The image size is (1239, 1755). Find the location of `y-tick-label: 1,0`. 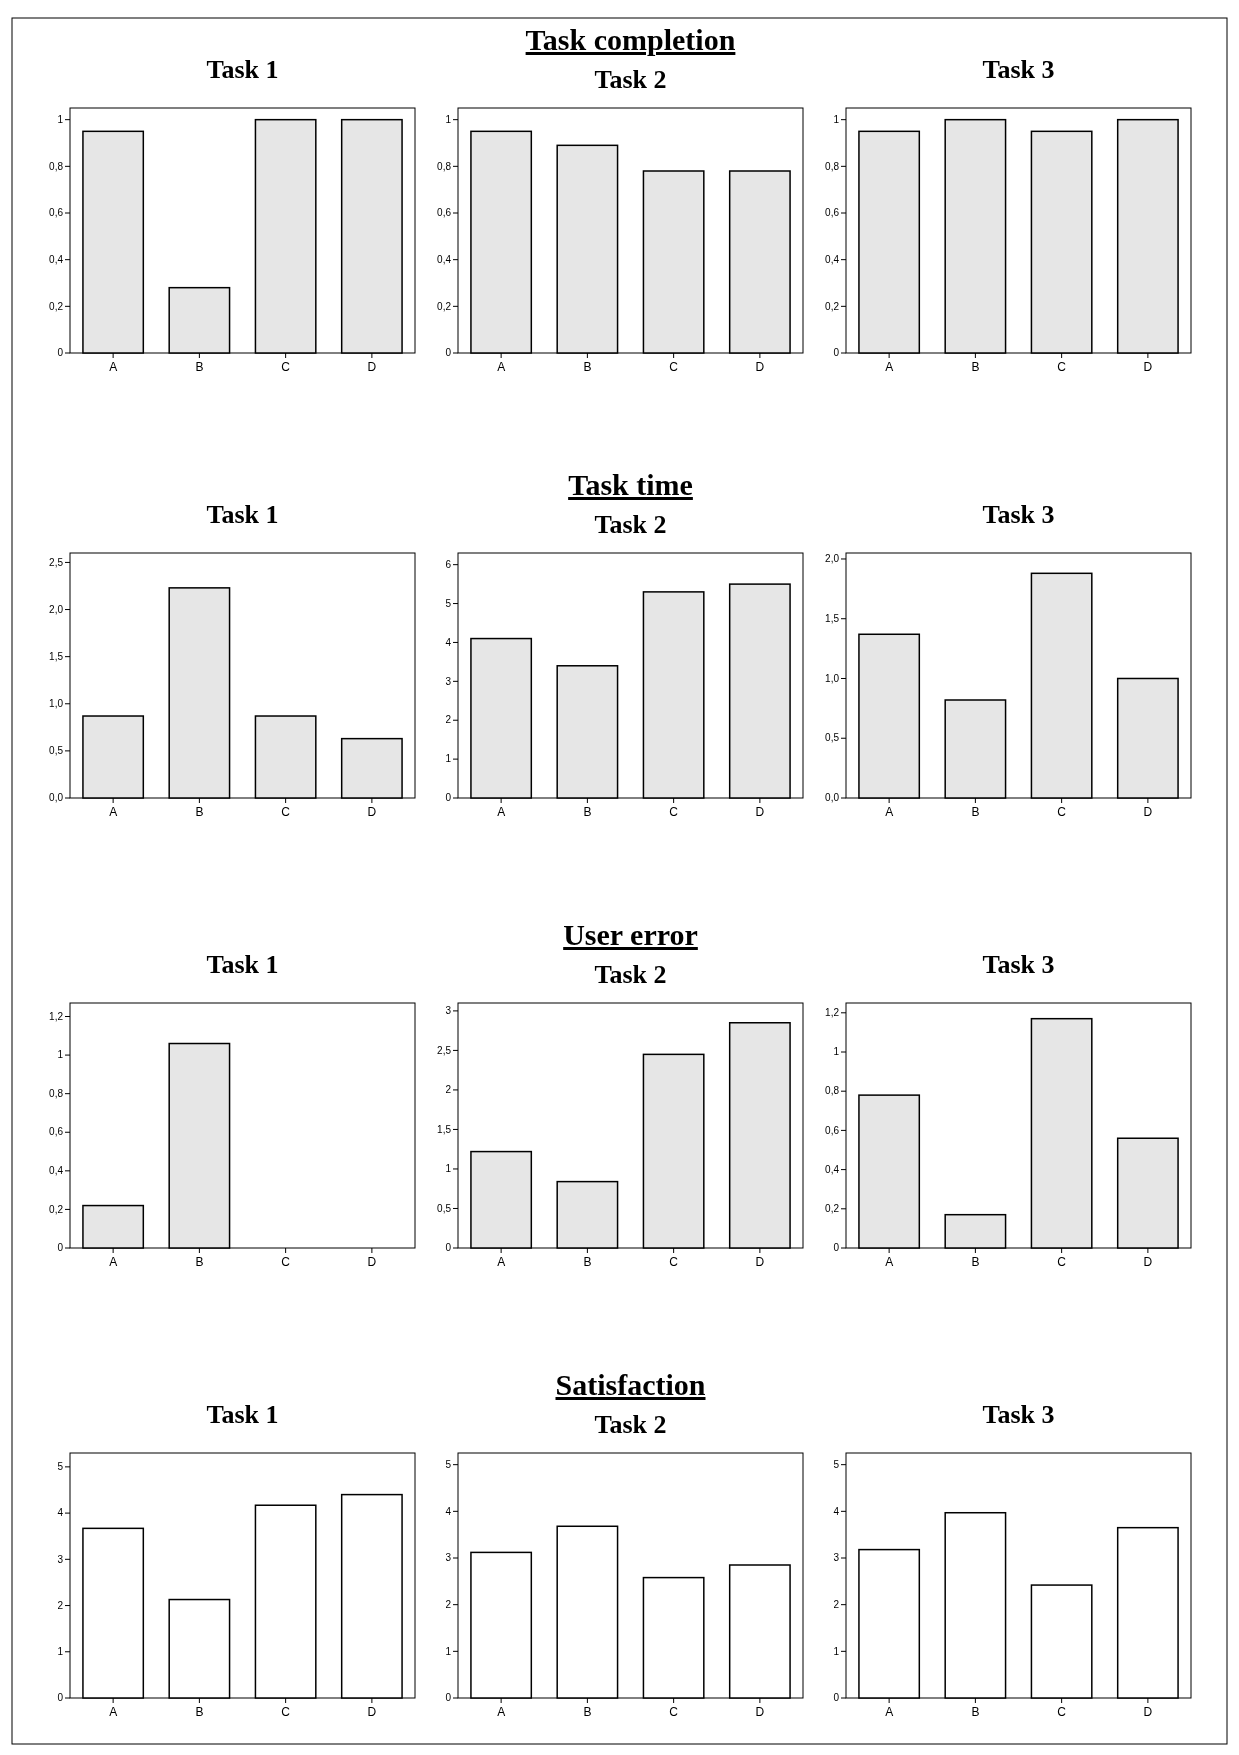

y-tick-label: 1,0 is located at coordinates (832, 678).